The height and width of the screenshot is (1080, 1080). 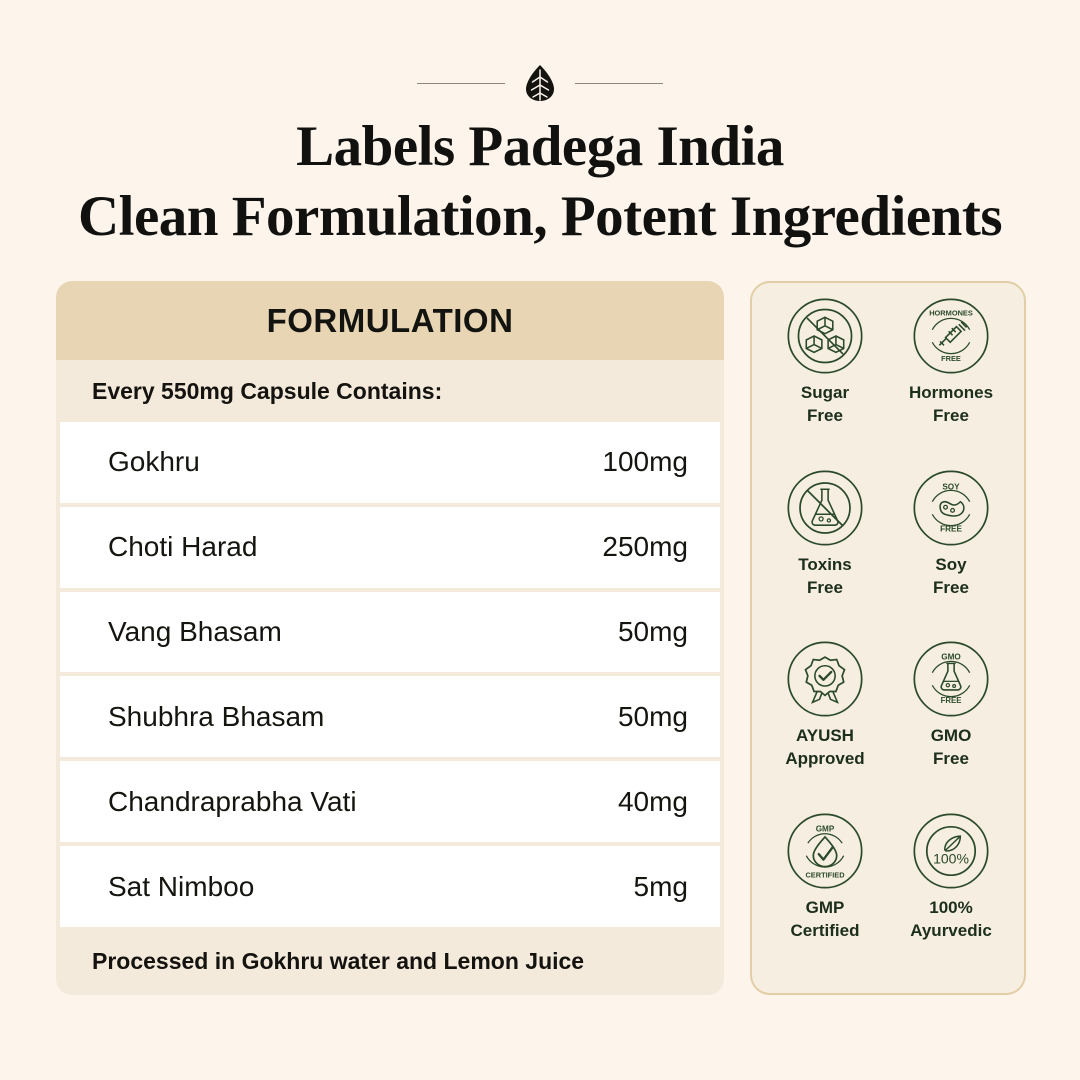 What do you see at coordinates (825, 575) in the screenshot?
I see `badge-label: Toxins Free` at bounding box center [825, 575].